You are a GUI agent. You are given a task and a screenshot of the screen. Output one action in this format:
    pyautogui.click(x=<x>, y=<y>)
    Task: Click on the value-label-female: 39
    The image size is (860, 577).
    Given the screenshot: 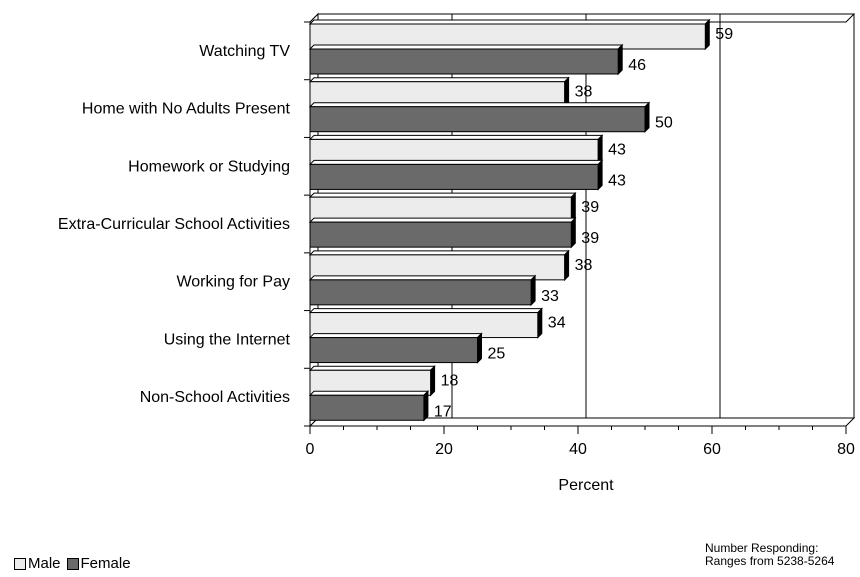 What is the action you would take?
    pyautogui.click(x=590, y=238)
    